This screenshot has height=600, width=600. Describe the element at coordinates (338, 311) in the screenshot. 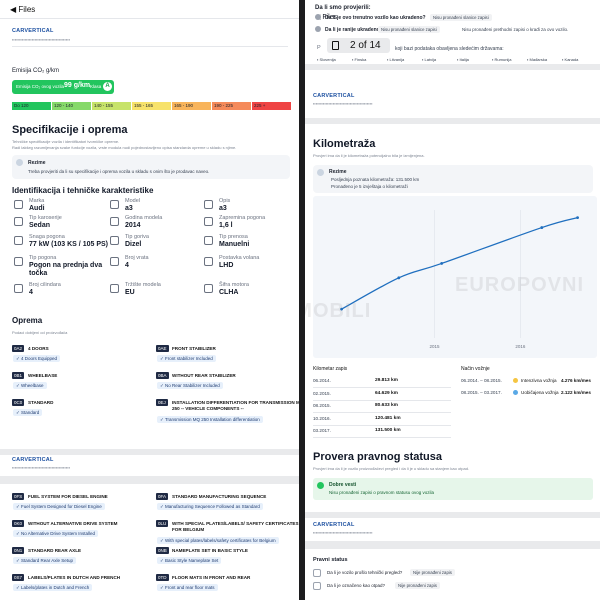

I see `watermark-2: AUTOMOBILI` at that location.